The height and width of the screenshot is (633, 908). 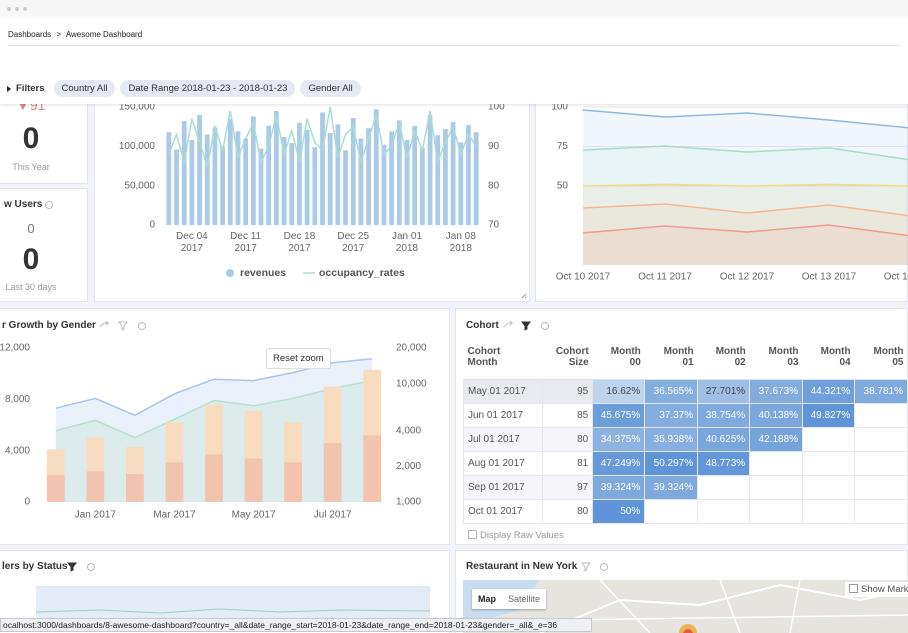 I want to click on show-markers: Show Mark, so click(x=876, y=589).